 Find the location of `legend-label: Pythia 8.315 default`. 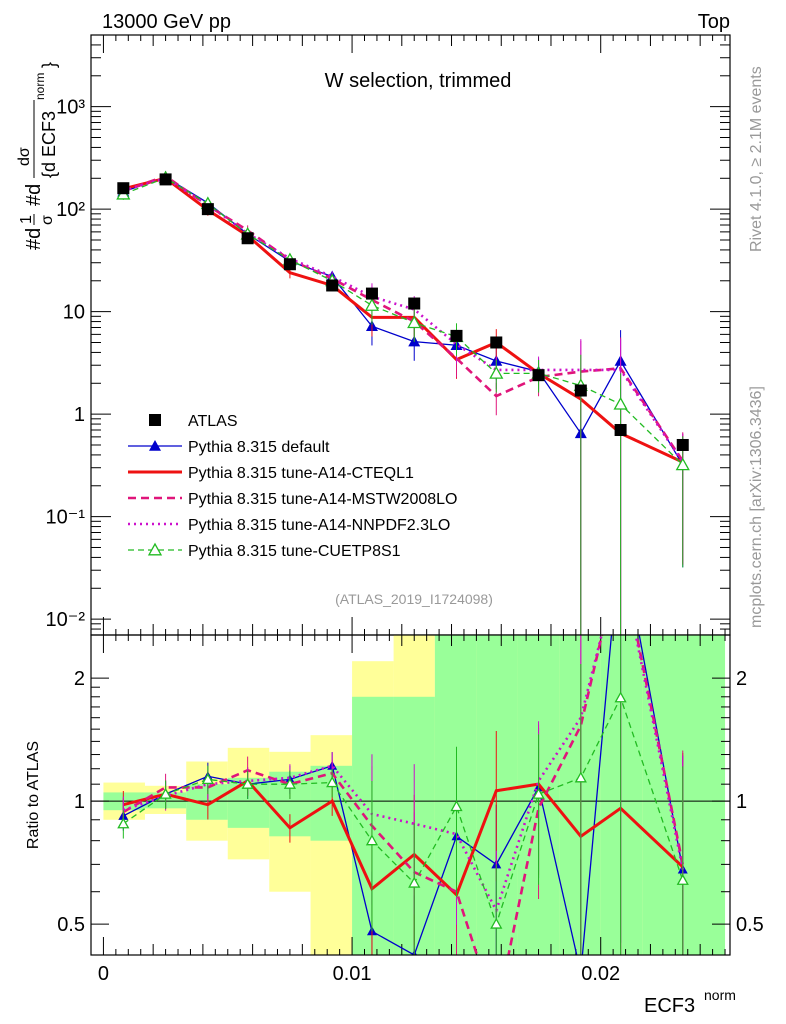

legend-label: Pythia 8.315 default is located at coordinates (259, 447).